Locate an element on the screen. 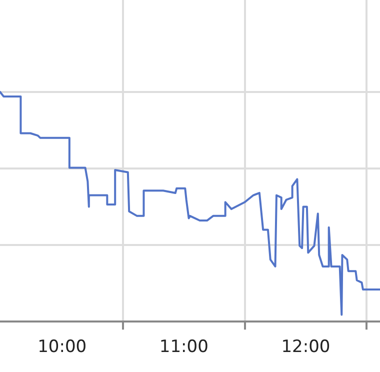 This screenshot has width=380, height=372. x-tick-label: 12:00 is located at coordinates (305, 347).